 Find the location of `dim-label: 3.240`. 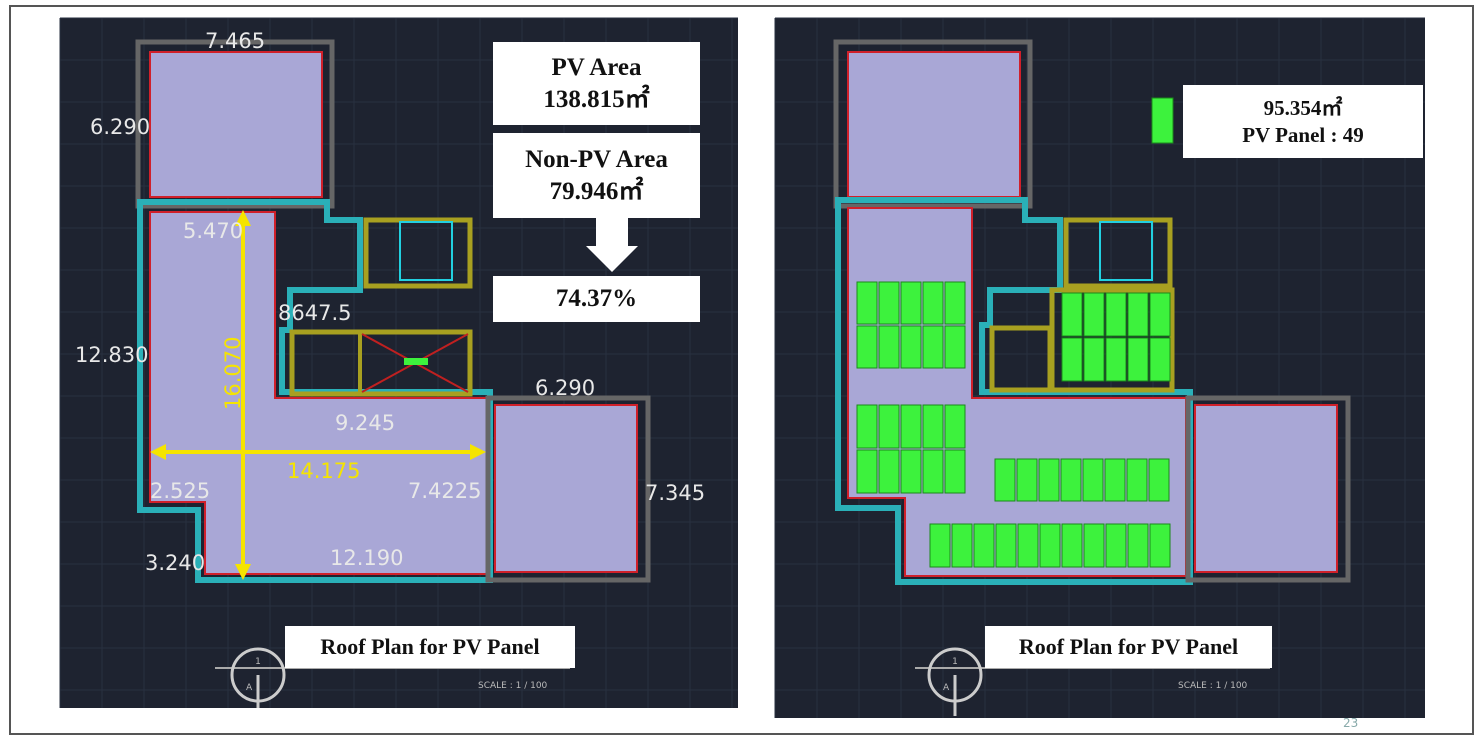

dim-label: 3.240 is located at coordinates (175, 563).